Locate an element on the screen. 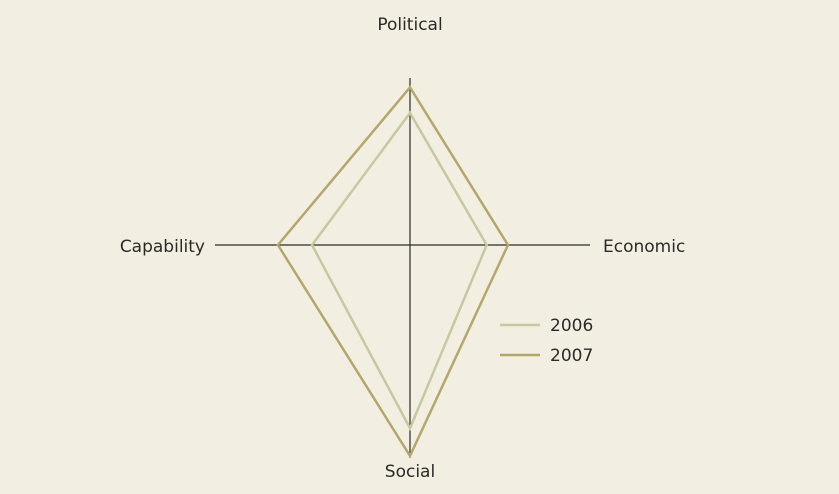 The height and width of the screenshot is (494, 839). axis-label: Social is located at coordinates (410, 472).